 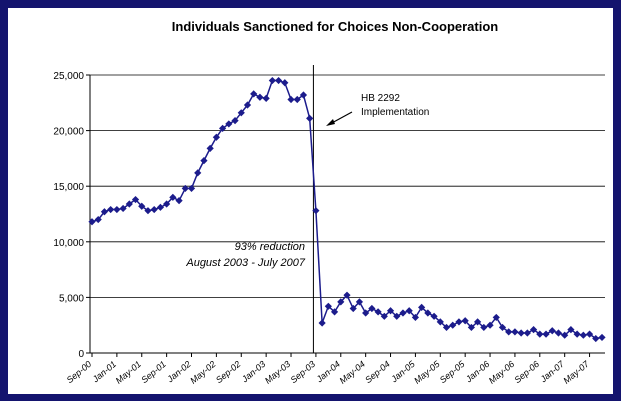 I want to click on y-tick-label: 5,000, so click(x=71, y=298).